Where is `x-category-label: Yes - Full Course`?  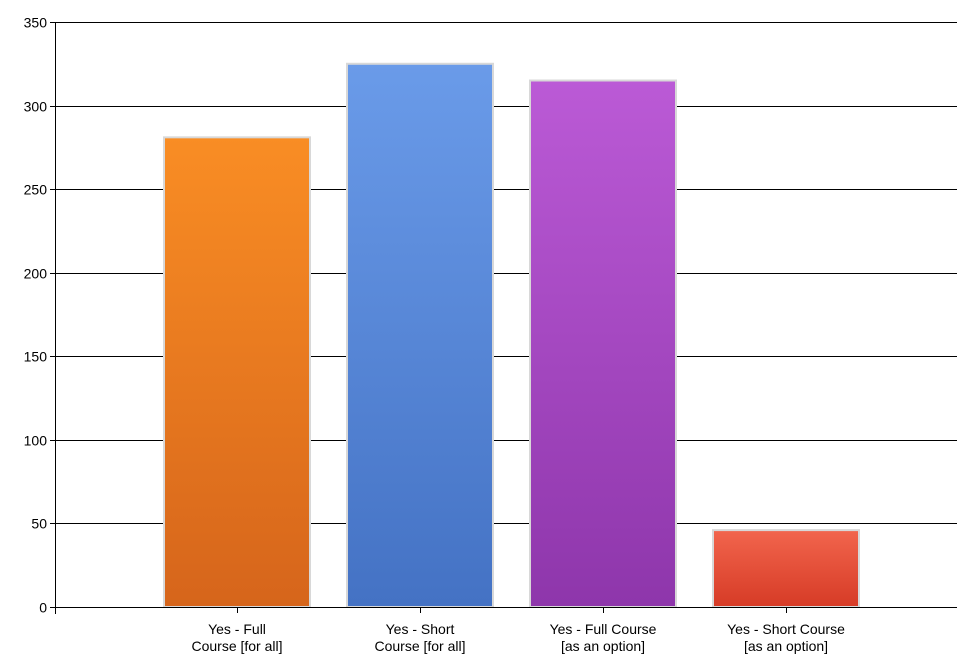
x-category-label: Yes - Full Course is located at coordinates (603, 629).